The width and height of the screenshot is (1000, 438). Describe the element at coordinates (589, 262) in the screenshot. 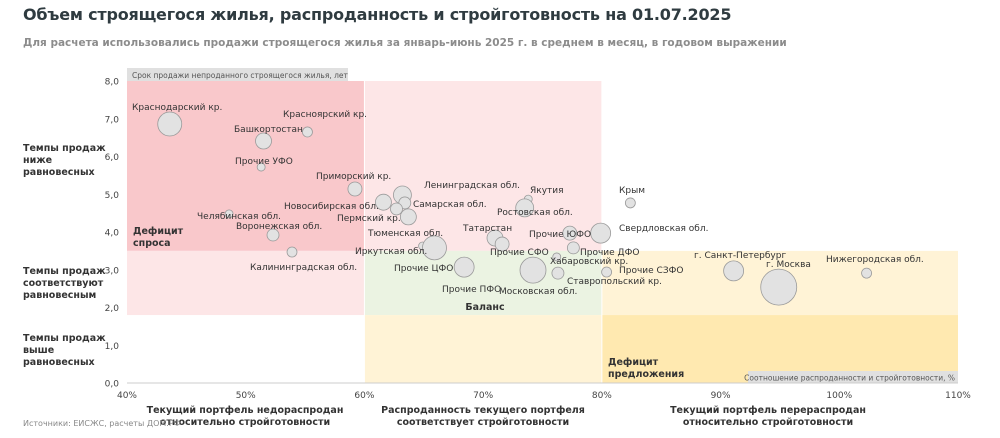

I see `bubble-label: Хабаровский кр.` at that location.